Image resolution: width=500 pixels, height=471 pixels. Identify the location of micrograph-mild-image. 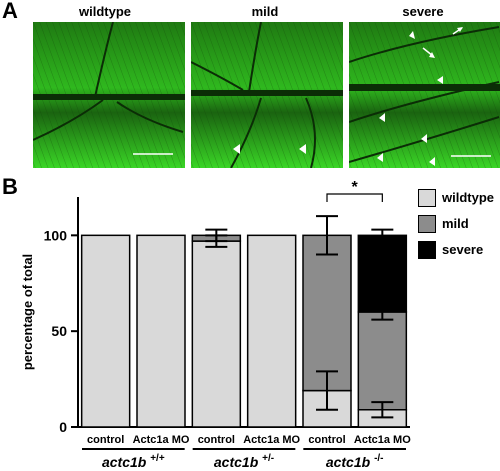
(267, 95).